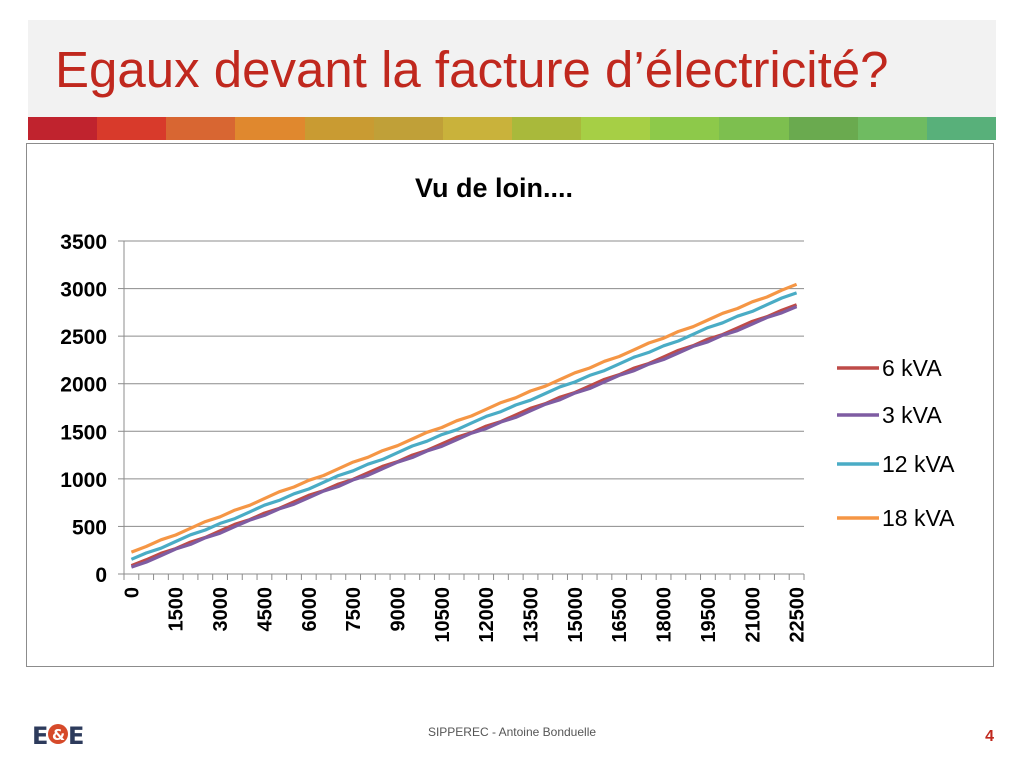  Describe the element at coordinates (83, 242) in the screenshot. I see `y-tick-label: 3500` at that location.